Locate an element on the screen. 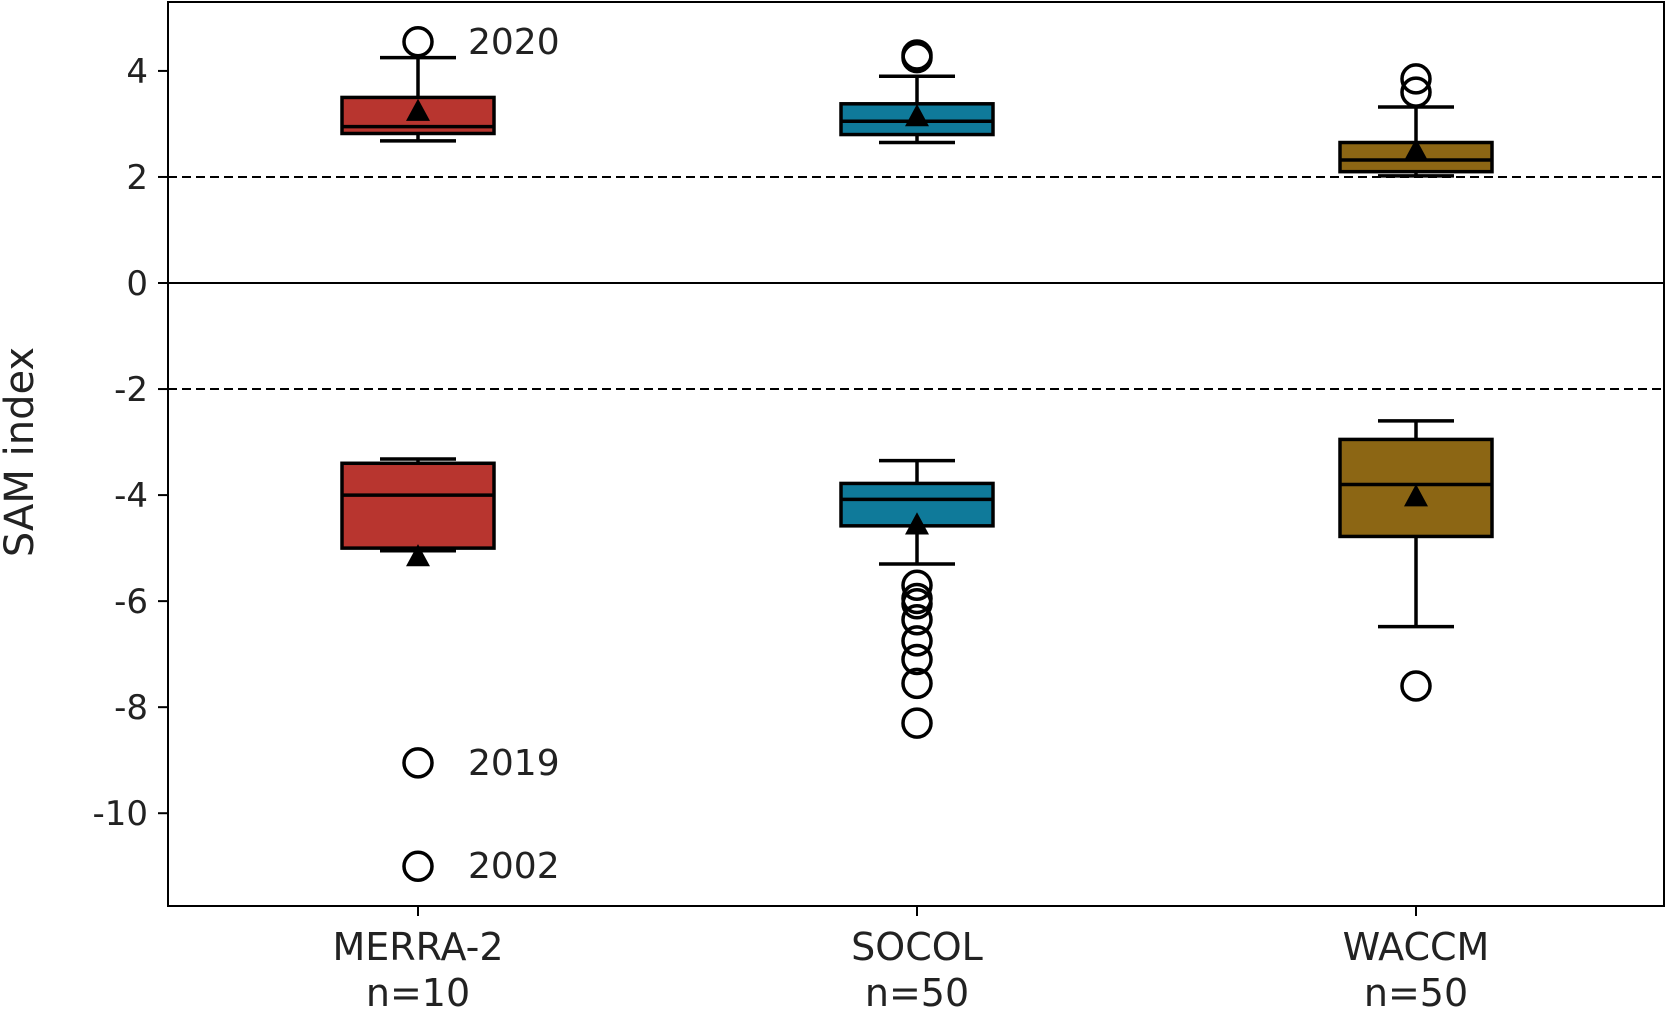 This screenshot has width=1667, height=1009. year-annotation: 2002 is located at coordinates (514, 866).